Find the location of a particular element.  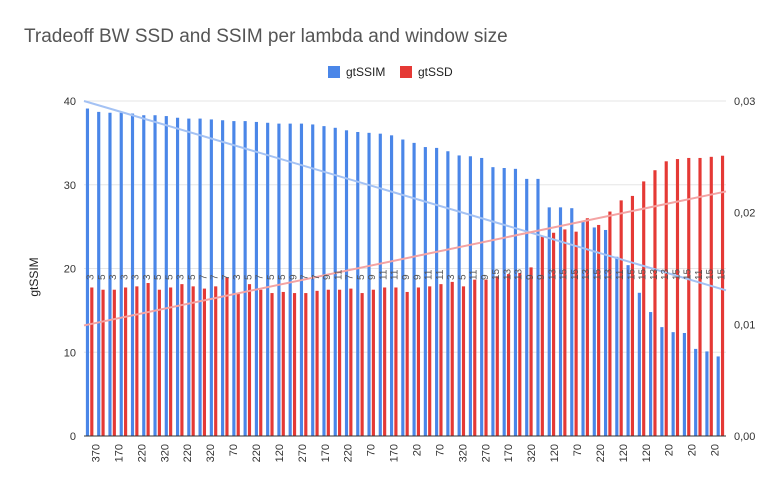

x-tick-label: 120 is located at coordinates (647, 453).